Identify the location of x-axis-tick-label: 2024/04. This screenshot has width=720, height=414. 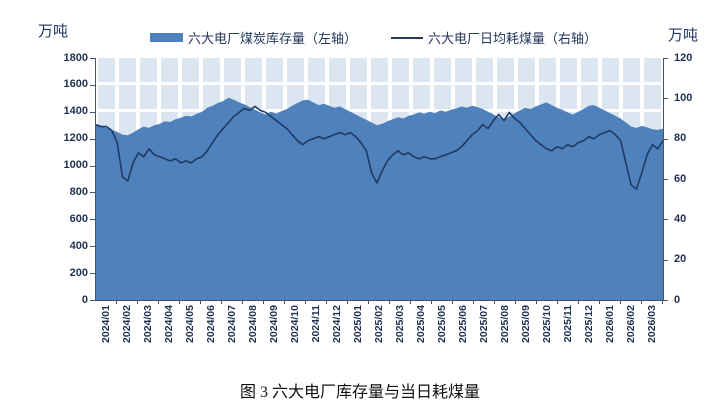
(169, 324).